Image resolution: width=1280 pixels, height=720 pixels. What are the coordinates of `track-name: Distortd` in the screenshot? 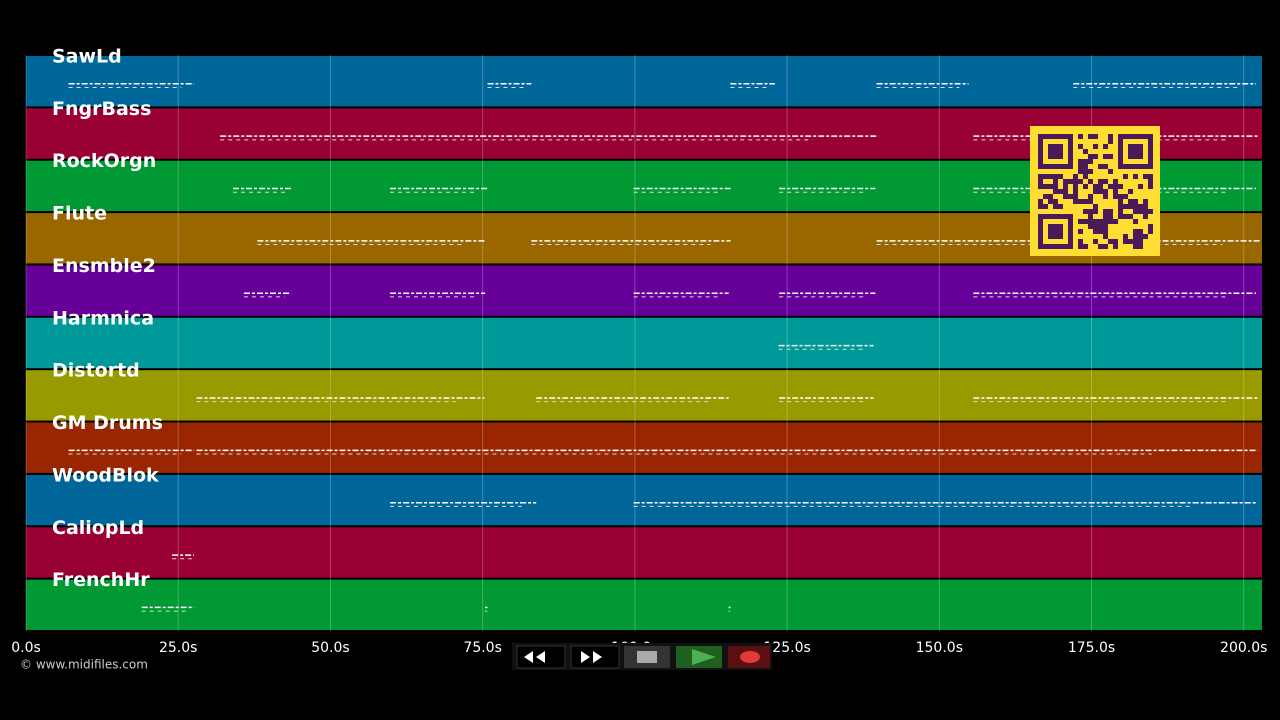 It's located at (96, 371).